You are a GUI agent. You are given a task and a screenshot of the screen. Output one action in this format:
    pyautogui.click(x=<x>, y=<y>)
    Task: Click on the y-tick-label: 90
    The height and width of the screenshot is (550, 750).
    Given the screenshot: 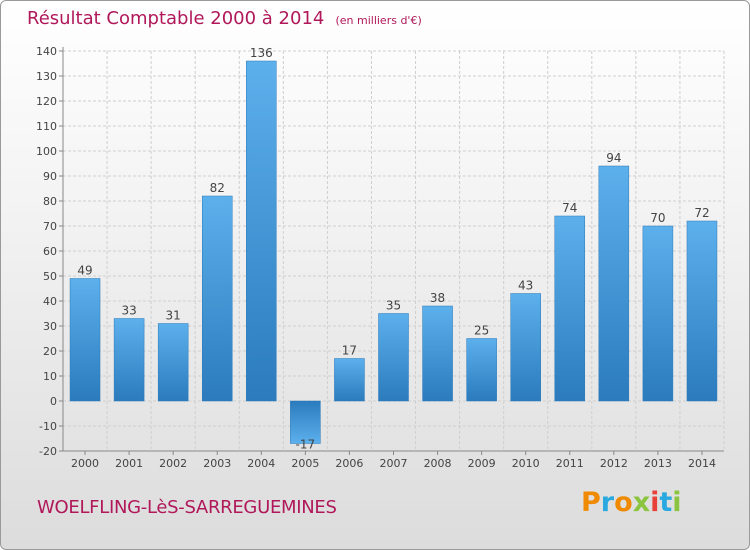 What is the action you would take?
    pyautogui.click(x=50, y=176)
    